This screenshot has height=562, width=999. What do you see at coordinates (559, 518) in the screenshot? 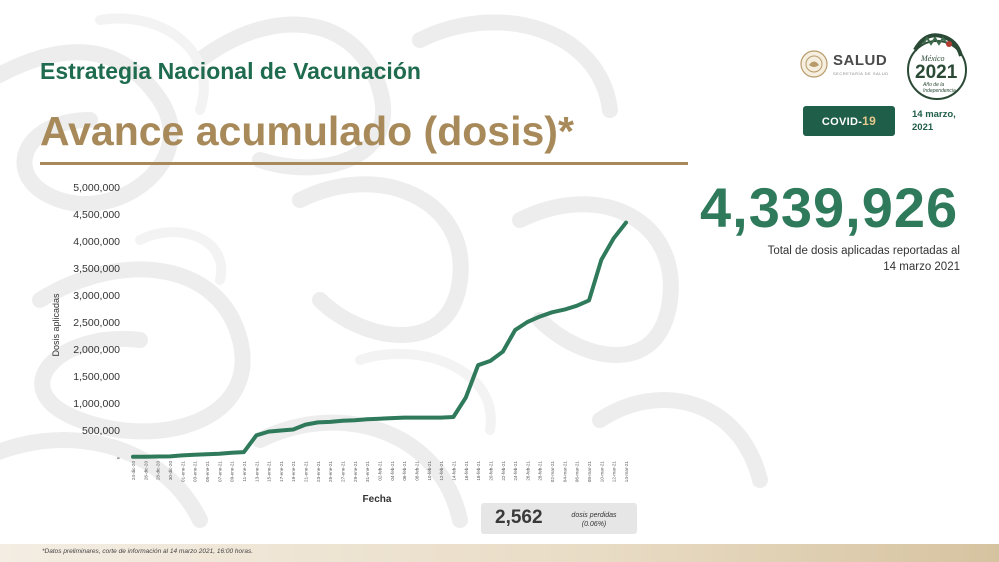
I see `lost-doses-box: 2,562 dosis perdidas (0.06%)` at bounding box center [559, 518].